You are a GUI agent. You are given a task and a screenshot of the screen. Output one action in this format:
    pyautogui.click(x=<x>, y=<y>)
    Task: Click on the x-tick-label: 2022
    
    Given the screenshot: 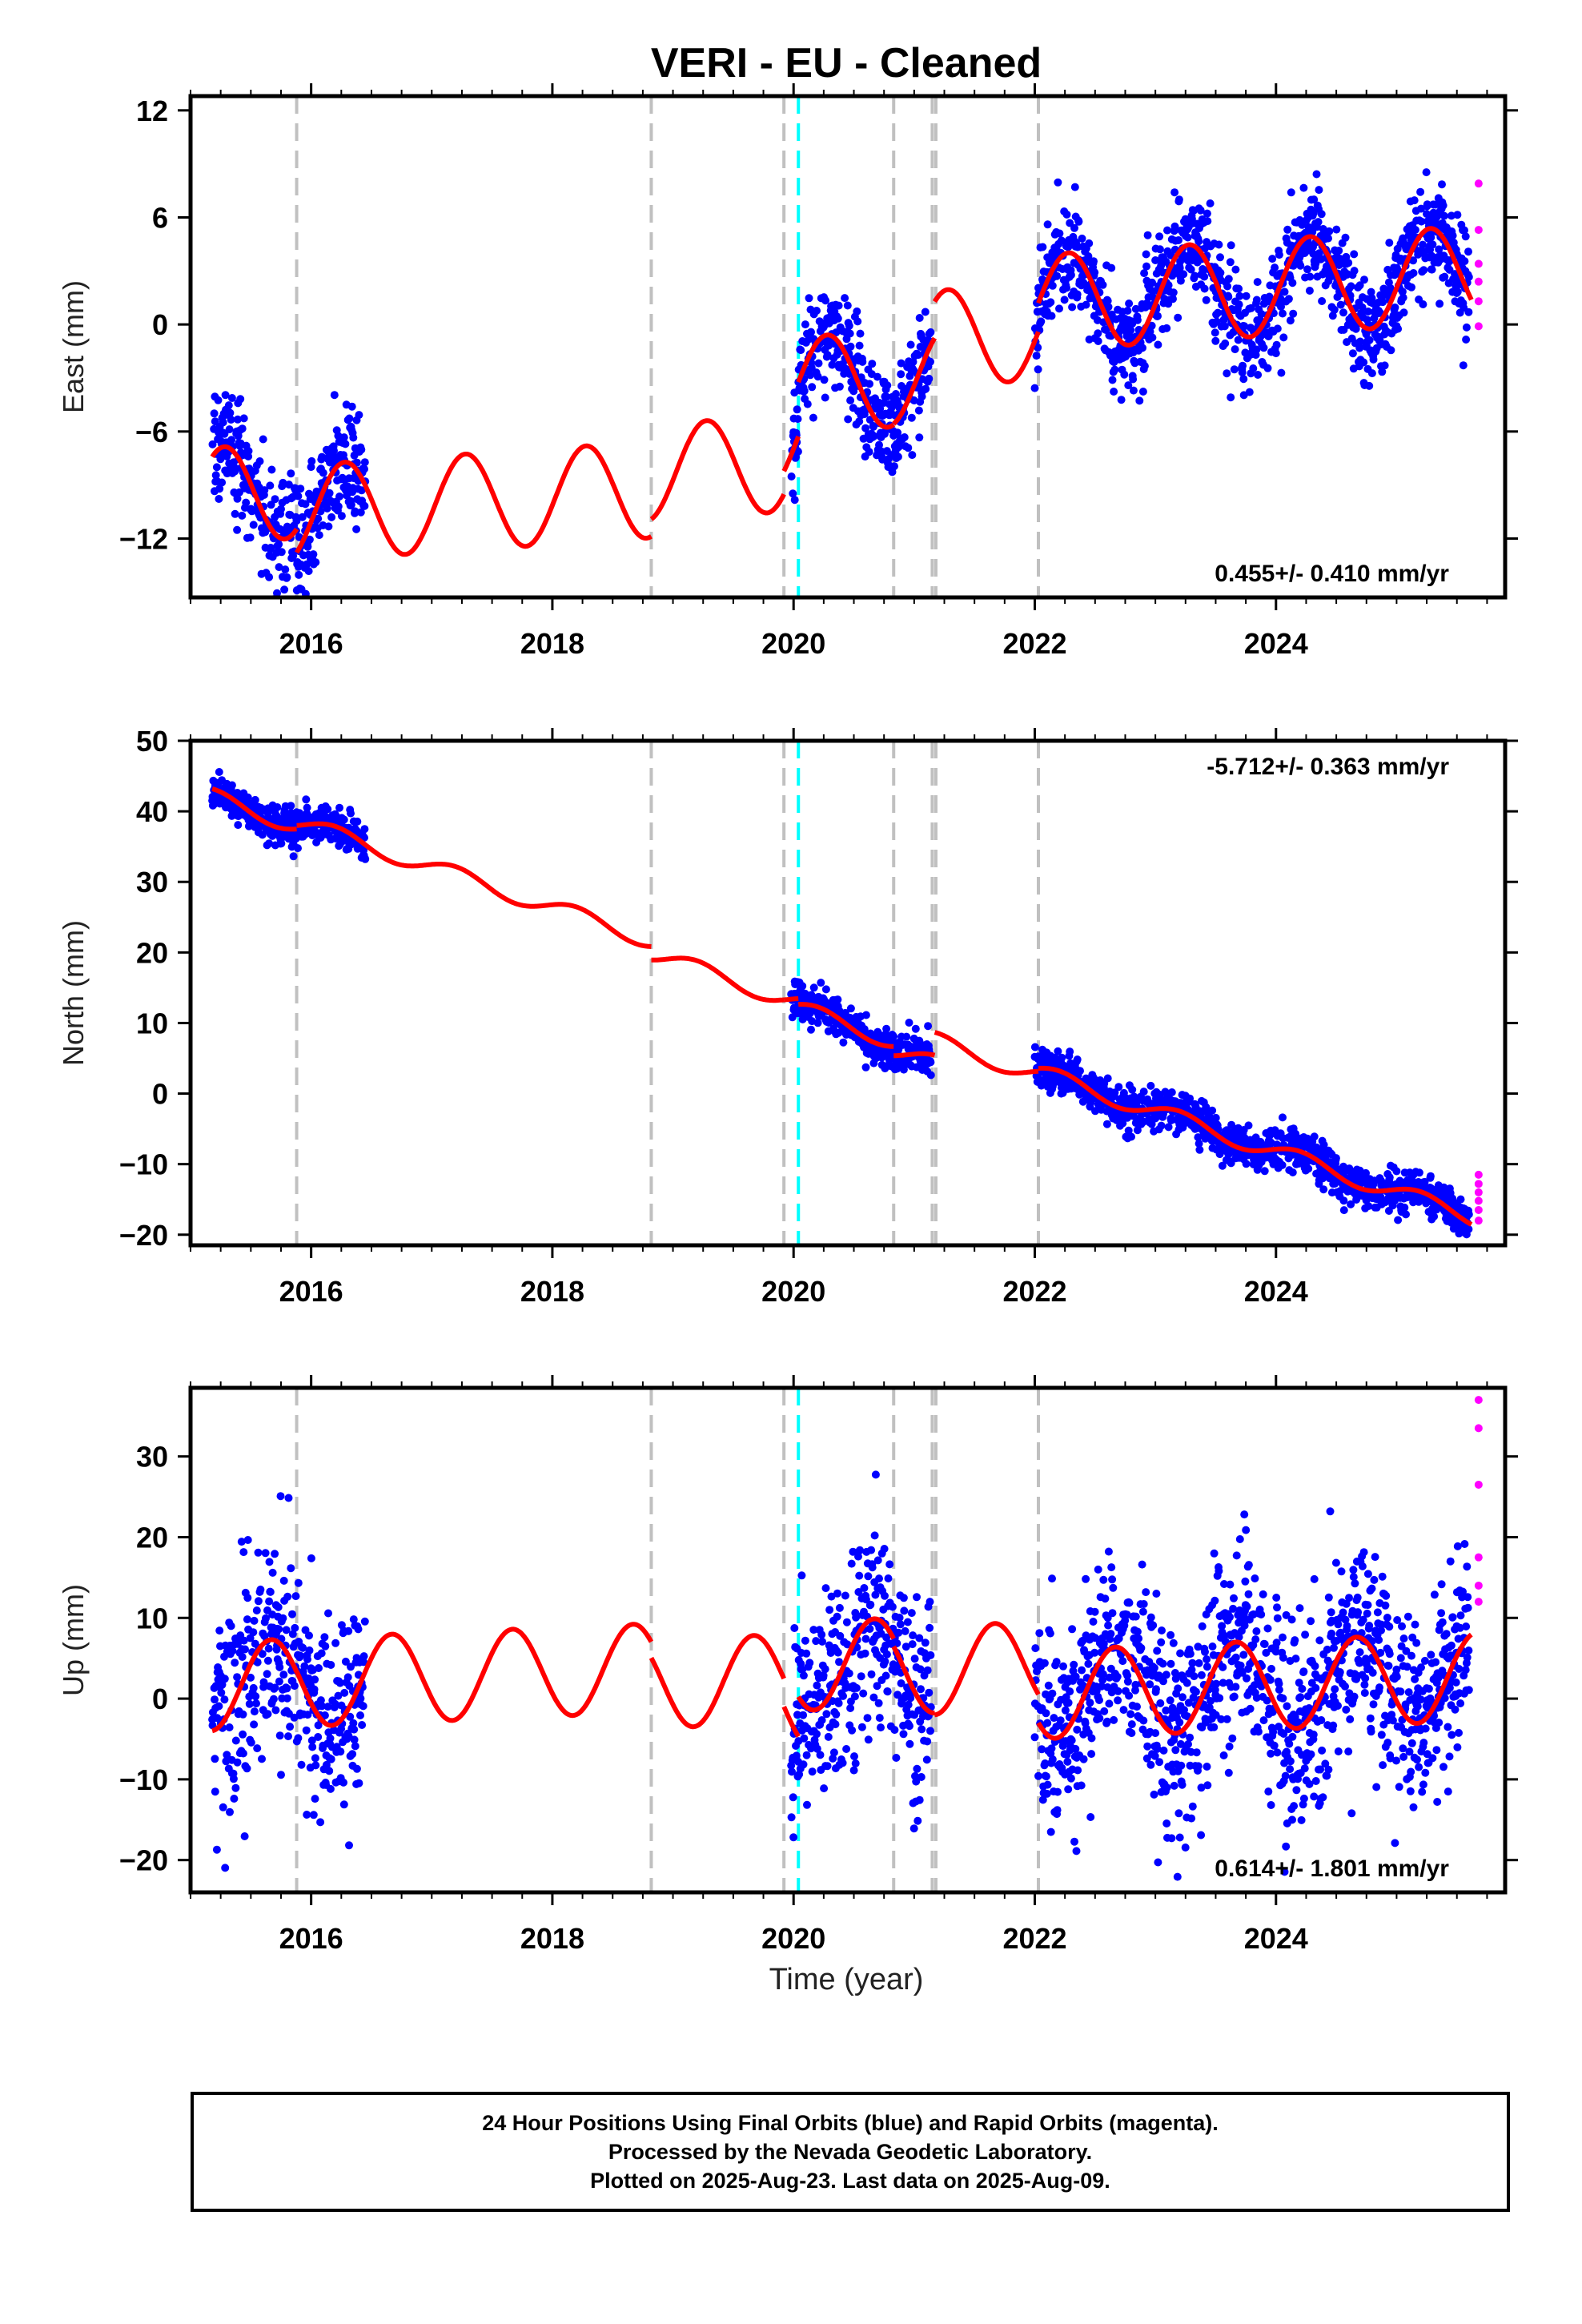 What is the action you would take?
    pyautogui.click(x=1034, y=1291)
    